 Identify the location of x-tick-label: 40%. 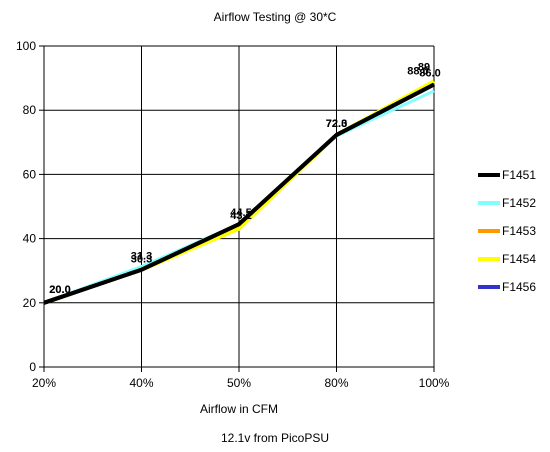
(141, 383).